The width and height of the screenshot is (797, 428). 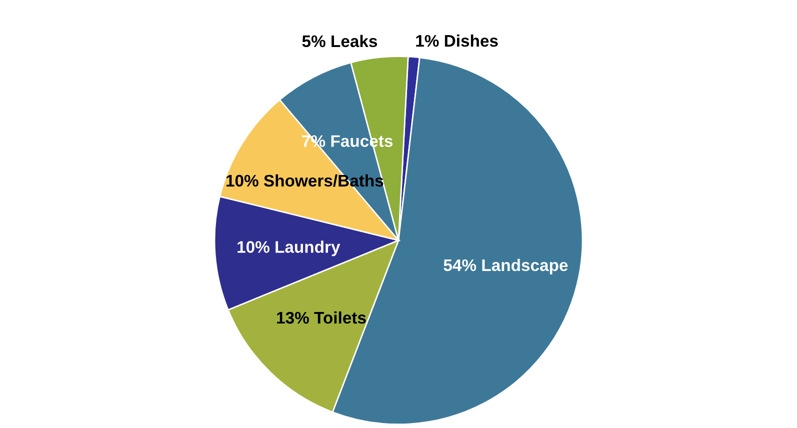 What do you see at coordinates (506, 266) in the screenshot?
I see `slice-label: 54% Landscape` at bounding box center [506, 266].